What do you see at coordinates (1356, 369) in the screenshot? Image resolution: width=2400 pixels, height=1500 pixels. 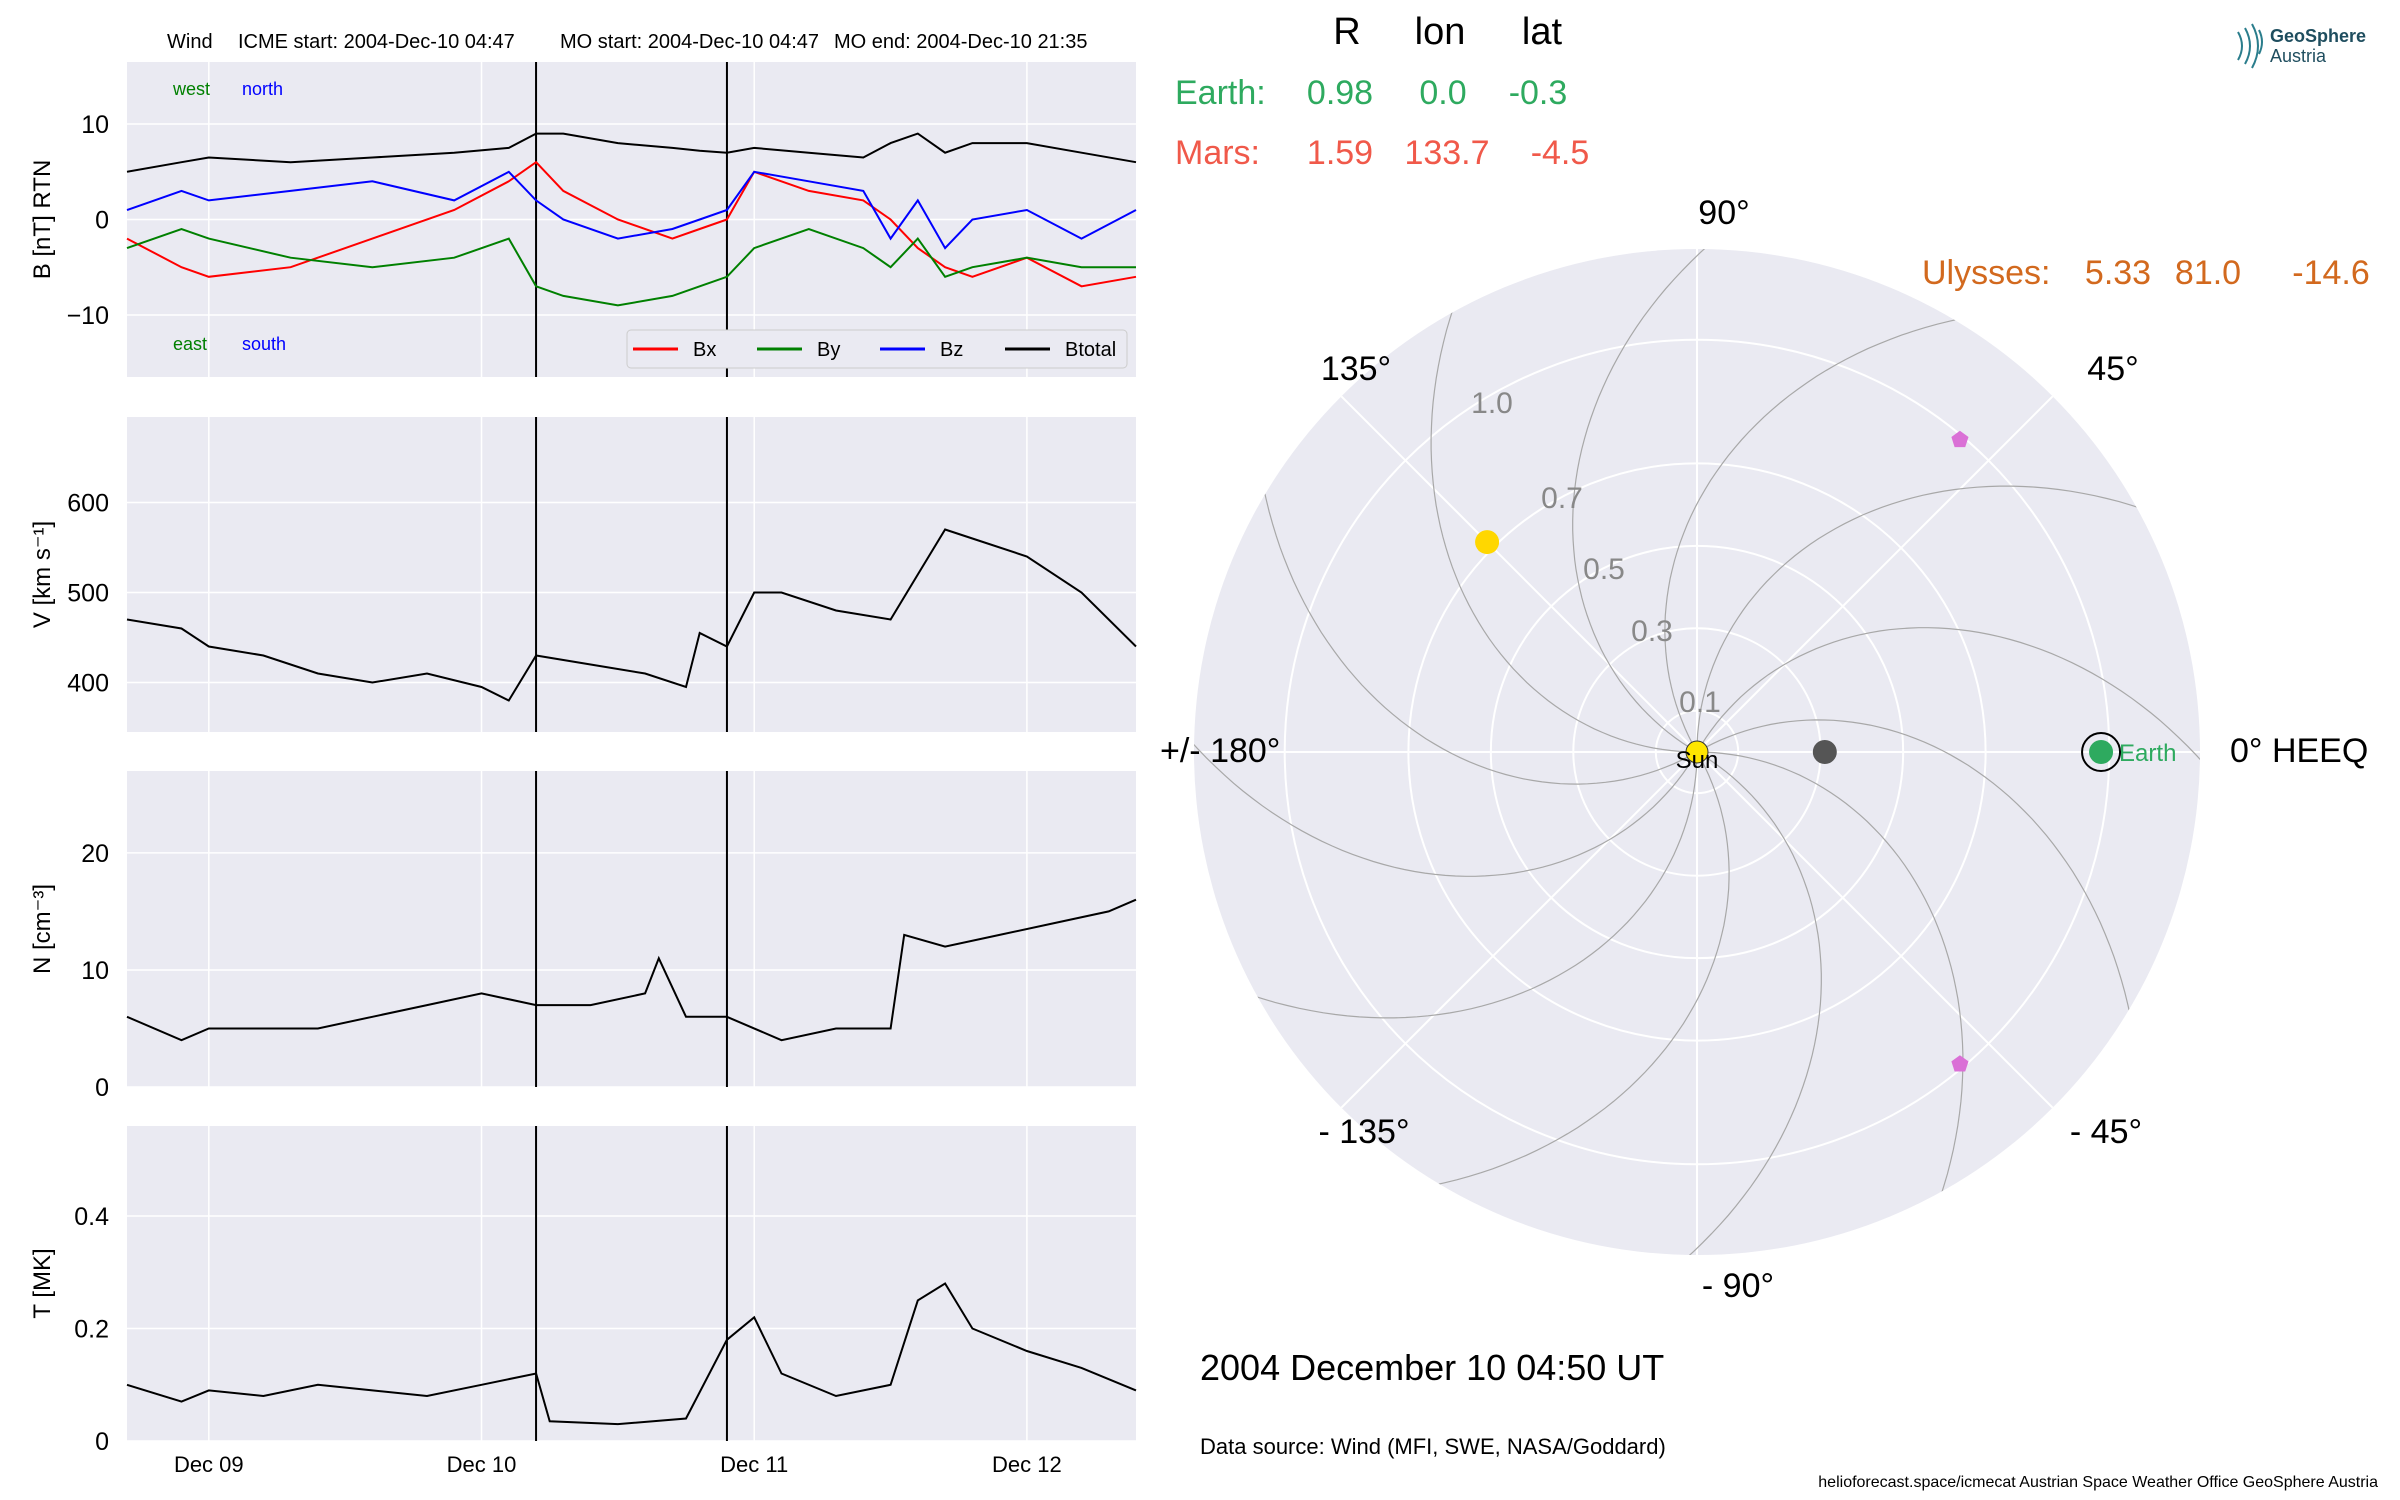 I see `theta-label: 135°` at bounding box center [1356, 369].